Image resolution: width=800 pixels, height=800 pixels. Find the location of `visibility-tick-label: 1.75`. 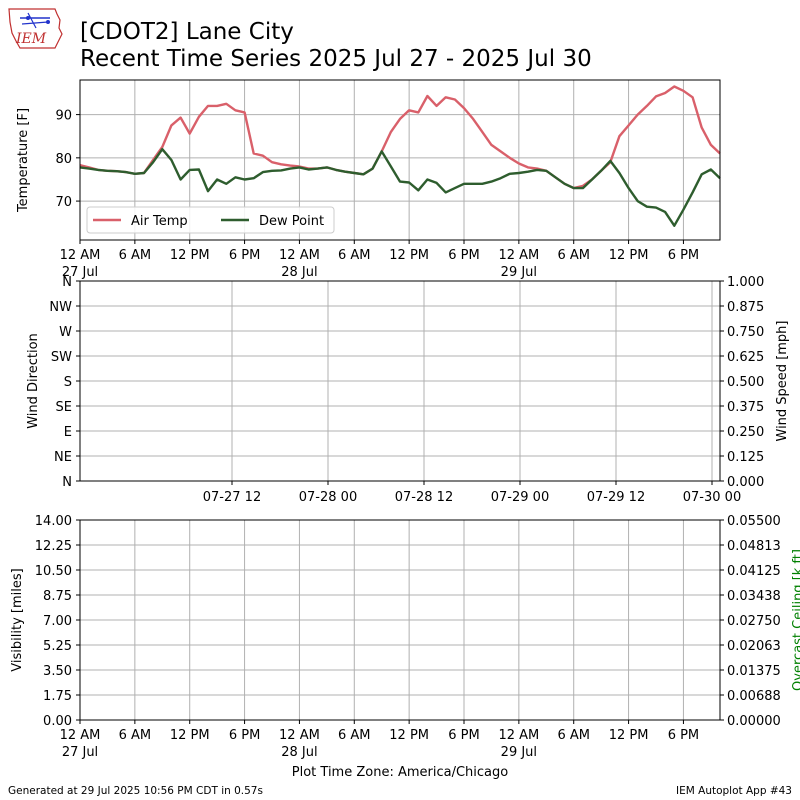

visibility-tick-label: 1.75 is located at coordinates (57, 696).